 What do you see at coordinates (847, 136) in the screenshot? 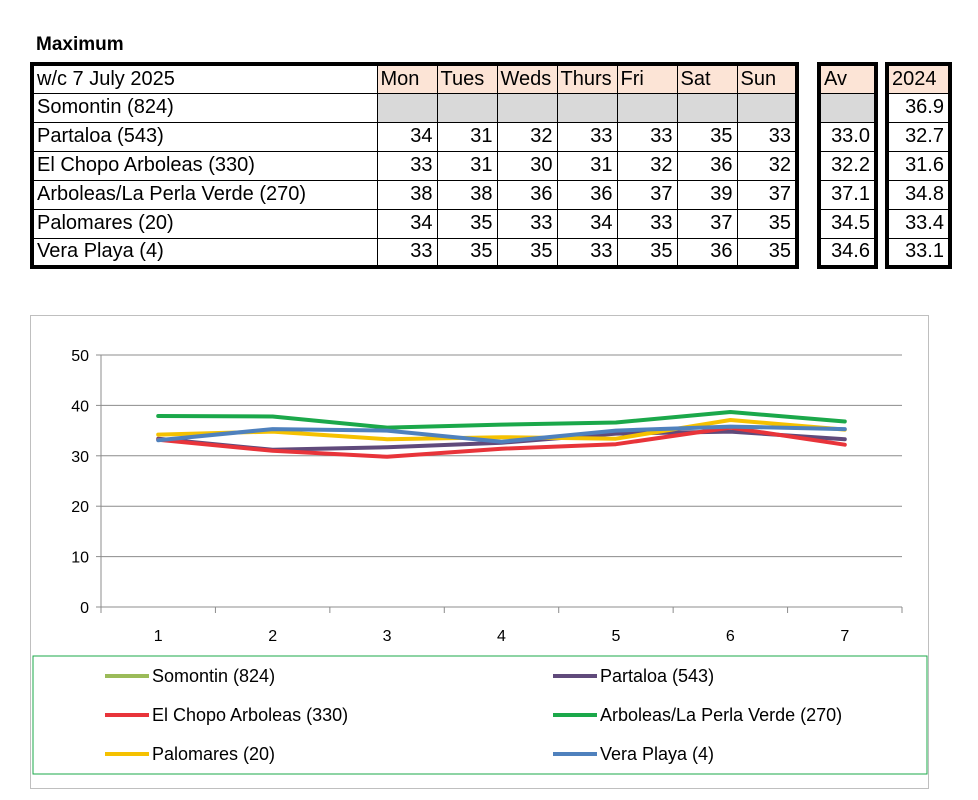
I see `average-value: 33.0` at bounding box center [847, 136].